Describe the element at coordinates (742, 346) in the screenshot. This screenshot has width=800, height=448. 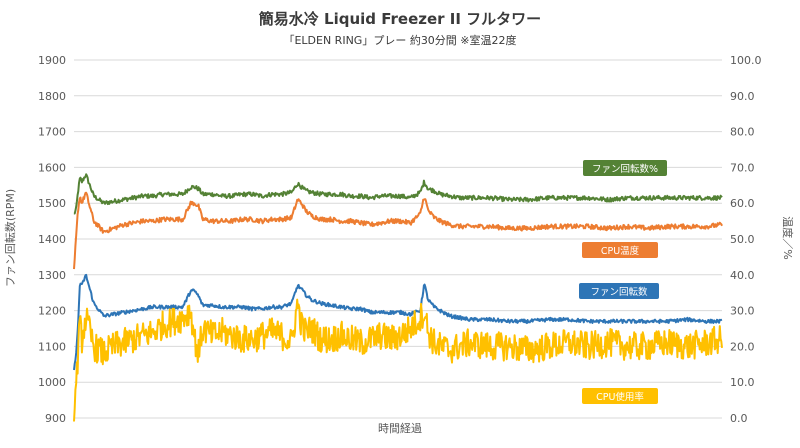
I see `y-tick-label-right: 20.0` at that location.